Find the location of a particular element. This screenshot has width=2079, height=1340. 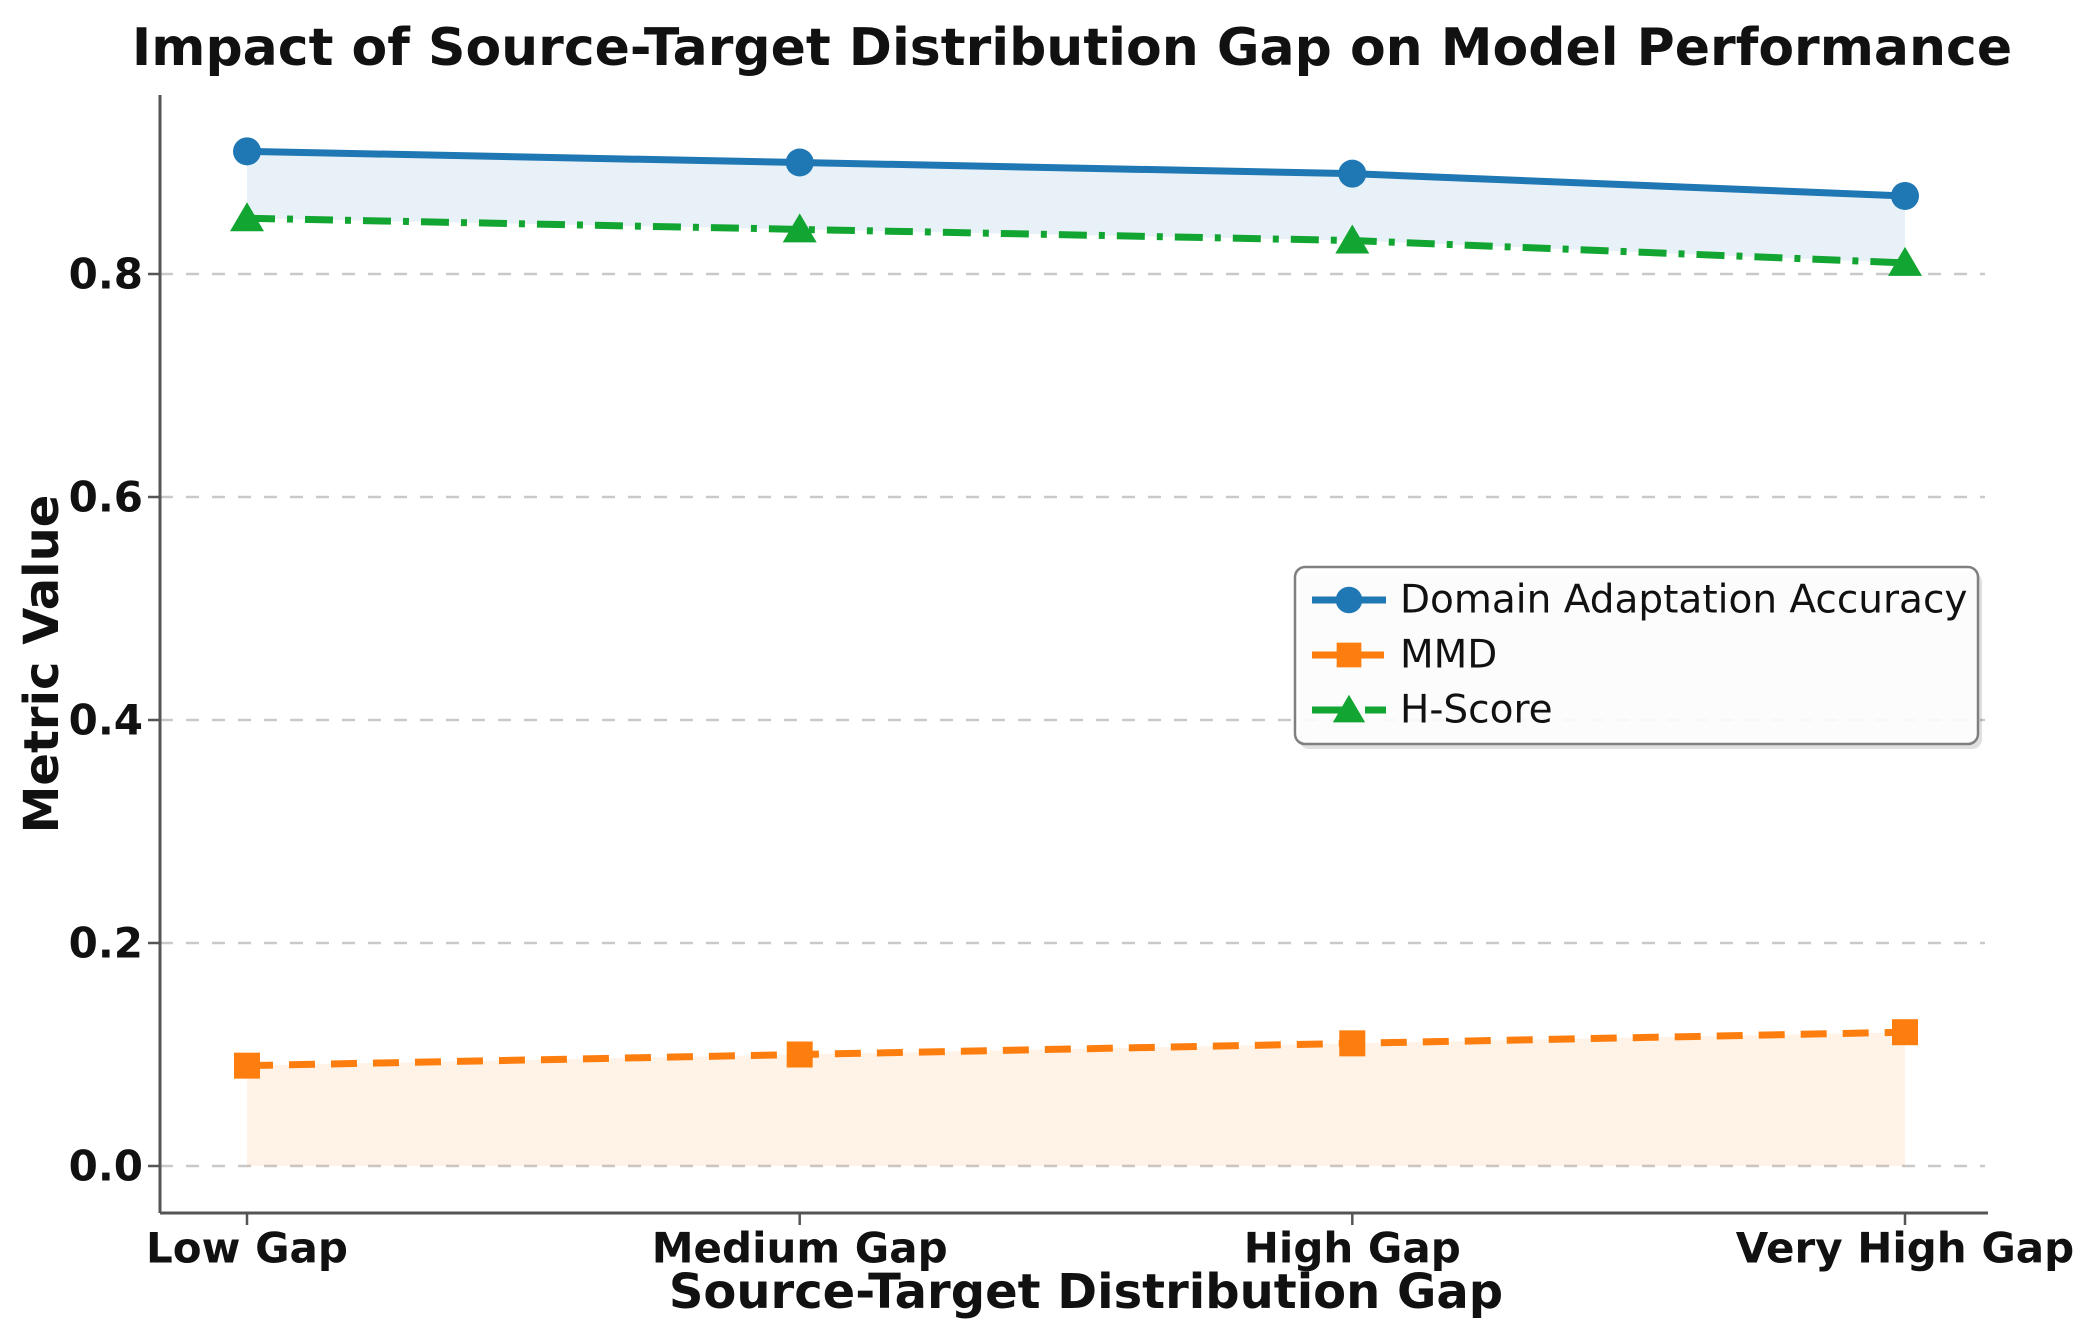

series-line-mmd is located at coordinates (1076, 1049).